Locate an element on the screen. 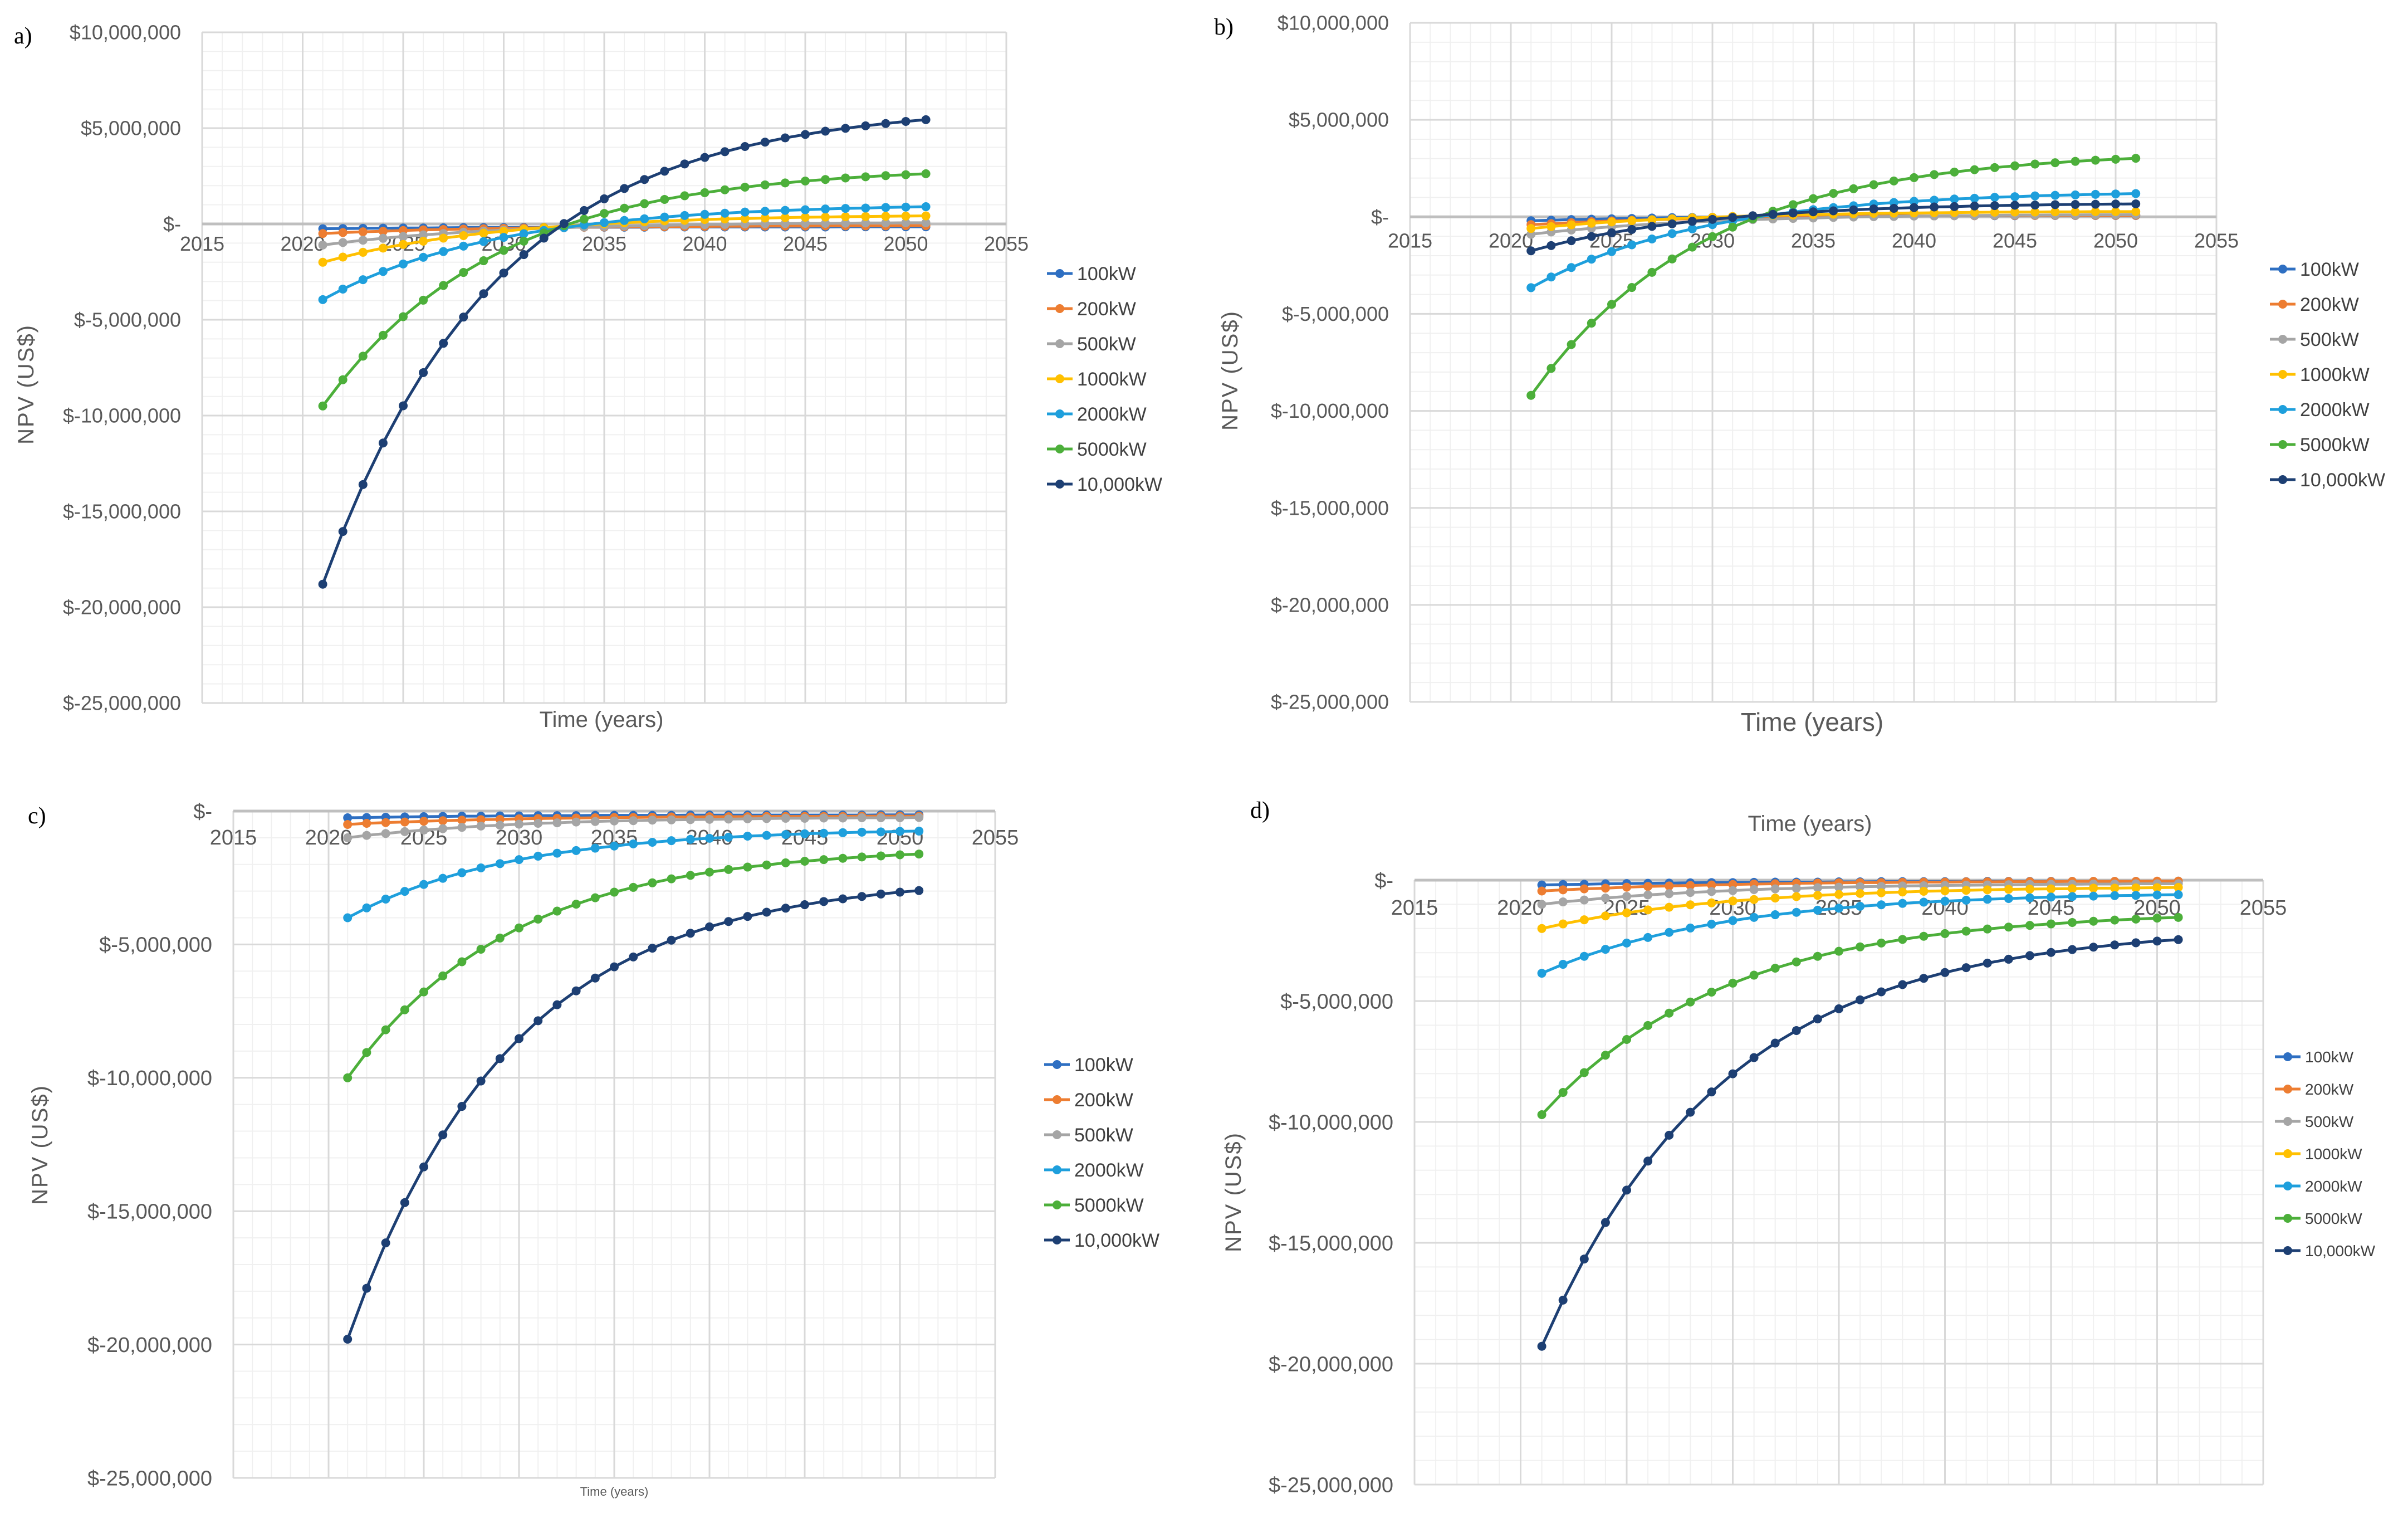 The height and width of the screenshot is (1518, 2408). x-tick-label: 2055 is located at coordinates (1006, 243).